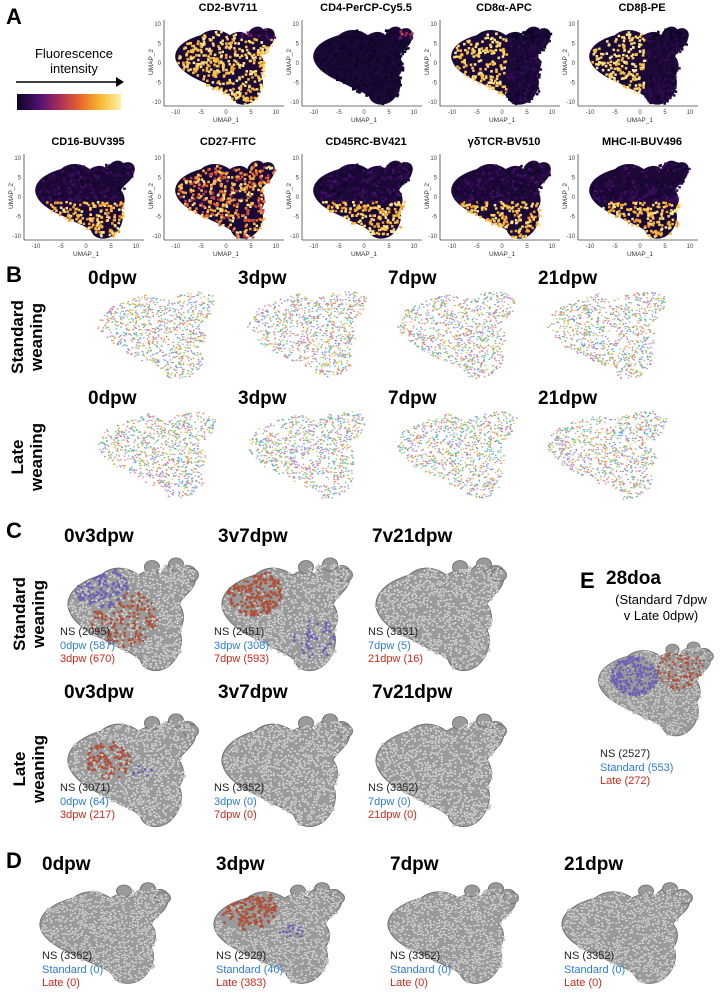 The width and height of the screenshot is (721, 992). What do you see at coordinates (14, 531) in the screenshot?
I see `panel-c-letter: C` at bounding box center [14, 531].